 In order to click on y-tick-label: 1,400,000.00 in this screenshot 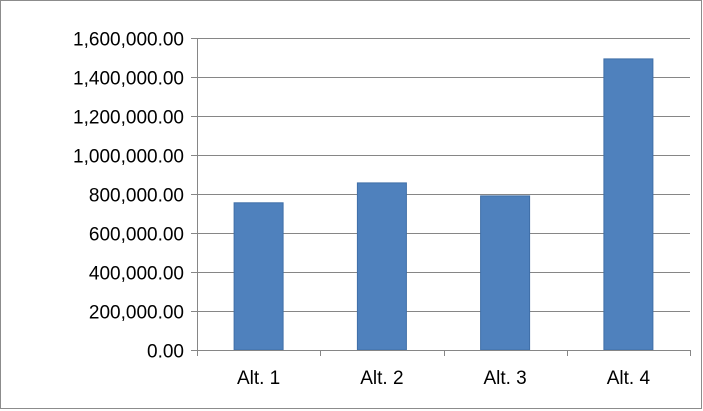, I will do `click(128, 79)`.